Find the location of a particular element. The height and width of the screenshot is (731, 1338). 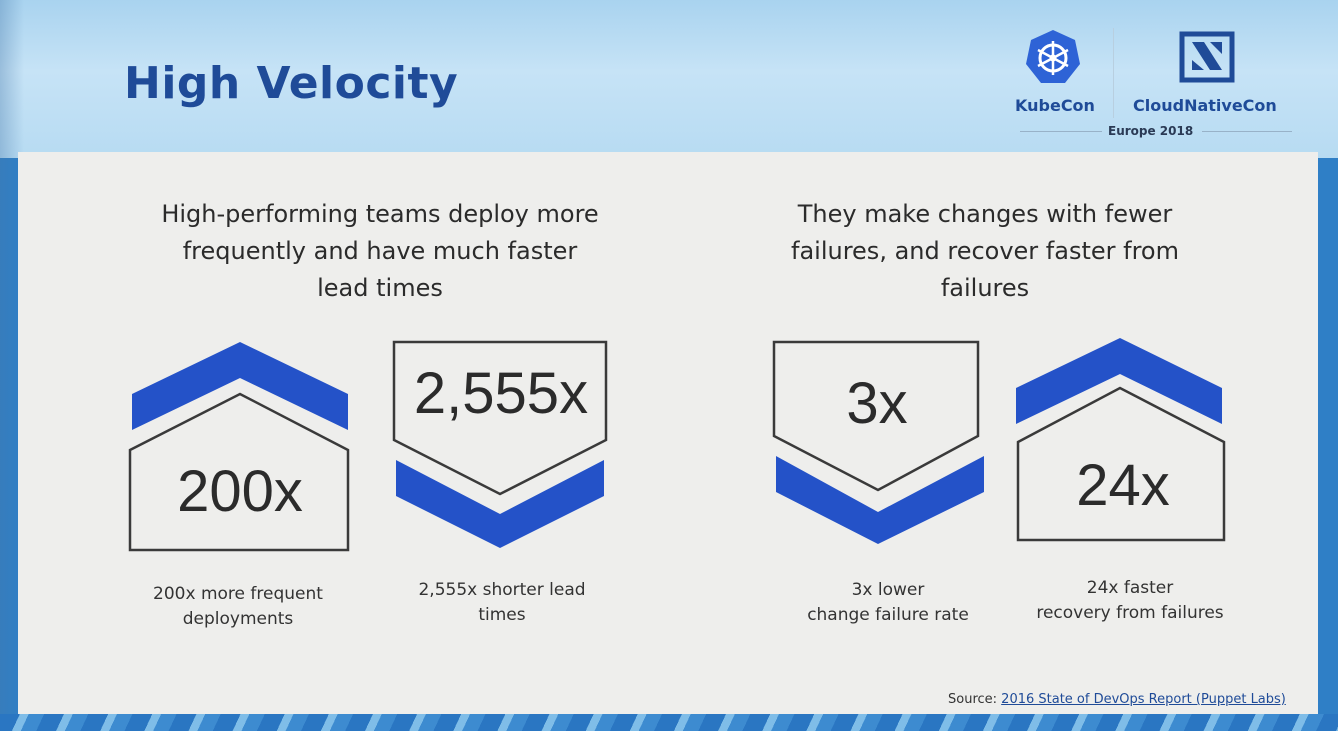

kubecon-logo-text: KubeCon is located at coordinates (1055, 105).